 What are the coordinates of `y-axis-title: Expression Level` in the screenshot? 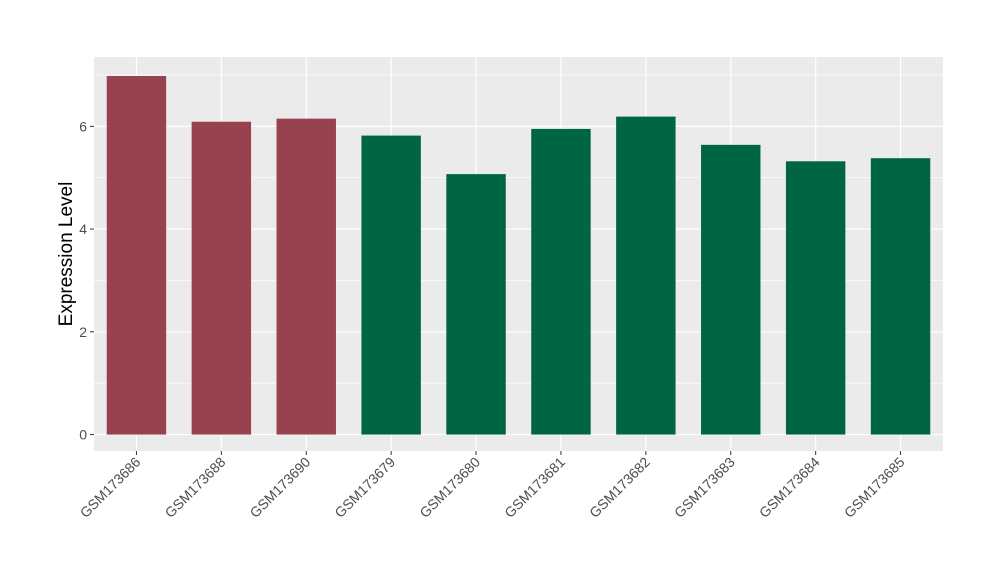 It's located at (66, 254).